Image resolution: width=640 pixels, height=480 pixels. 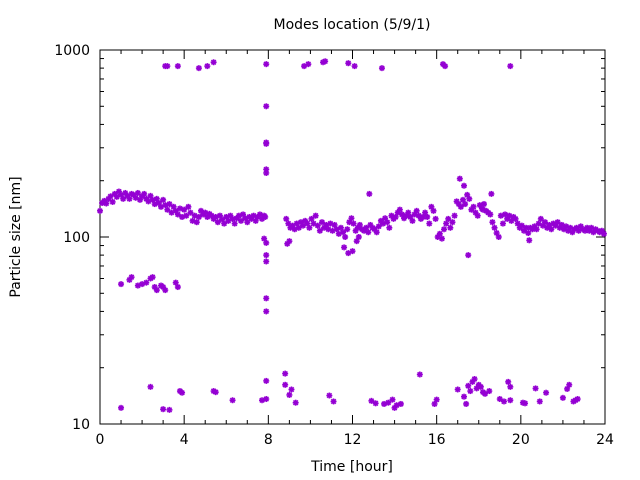 What do you see at coordinates (268, 440) in the screenshot?
I see `x-tick-label: 8` at bounding box center [268, 440].